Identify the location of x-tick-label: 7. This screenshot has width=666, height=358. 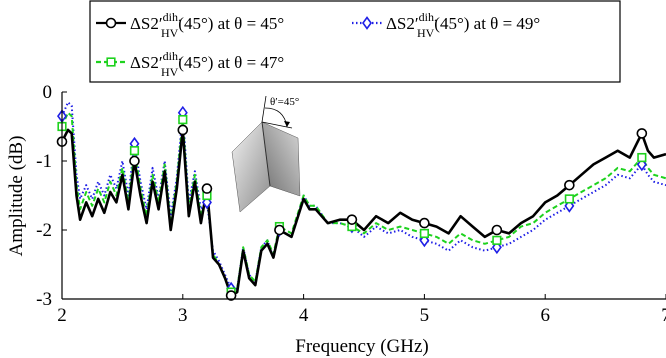
(663, 315).